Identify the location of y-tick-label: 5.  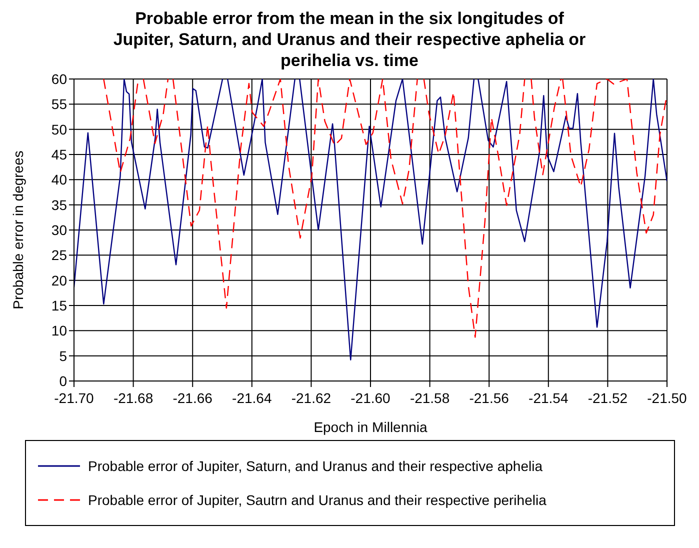
(63, 356).